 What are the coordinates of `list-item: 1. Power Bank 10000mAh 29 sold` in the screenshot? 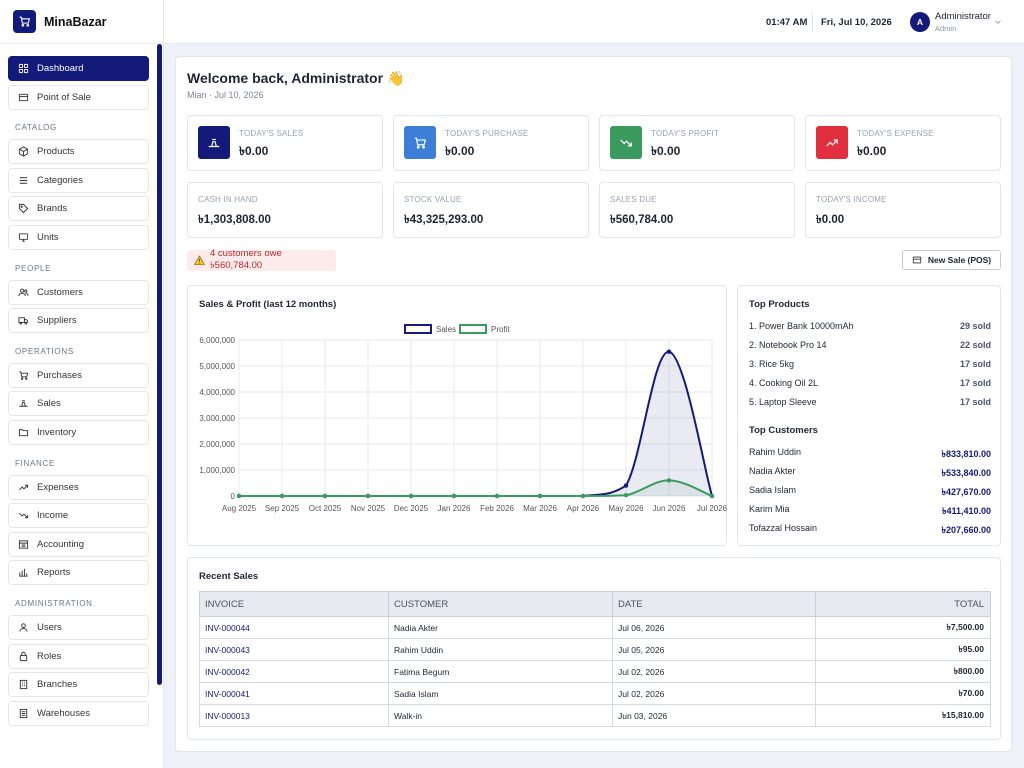 It's located at (870, 326).